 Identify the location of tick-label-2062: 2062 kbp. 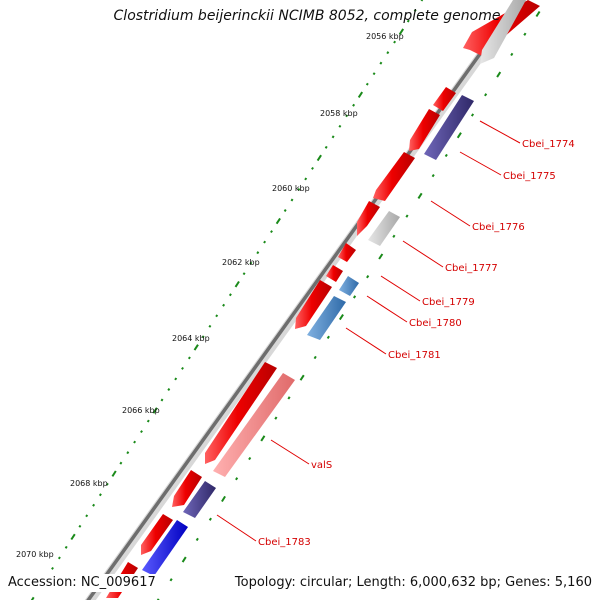
(241, 262).